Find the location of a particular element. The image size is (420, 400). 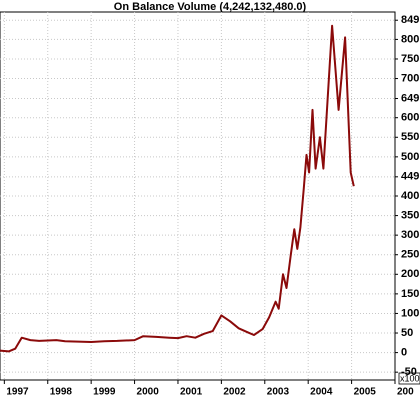

y-tick-label: 649 is located at coordinates (410, 98).